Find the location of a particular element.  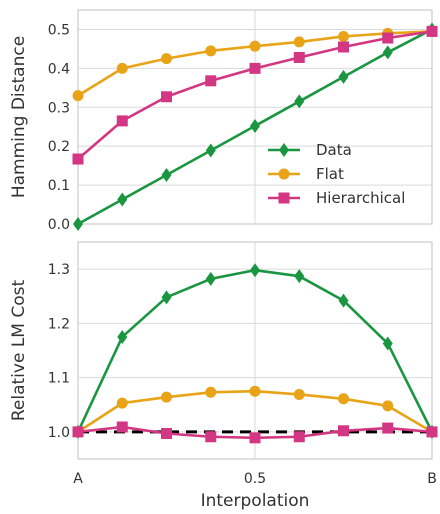

x-tick-label: A is located at coordinates (78, 479).